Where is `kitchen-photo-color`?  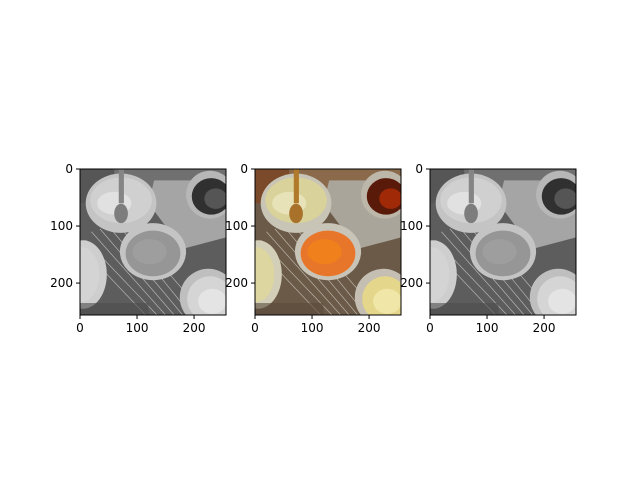 kitchen-photo-color is located at coordinates (328, 242).